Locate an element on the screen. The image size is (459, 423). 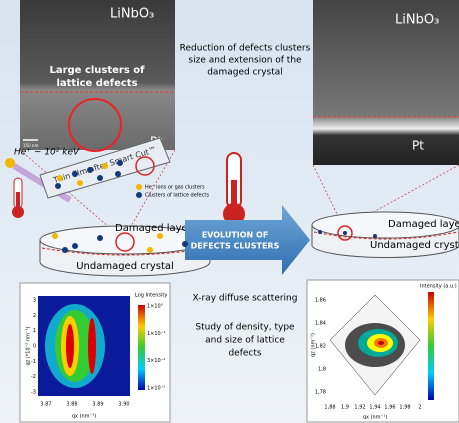
y-tick-label: 1,8 is located at coordinates (322, 370).